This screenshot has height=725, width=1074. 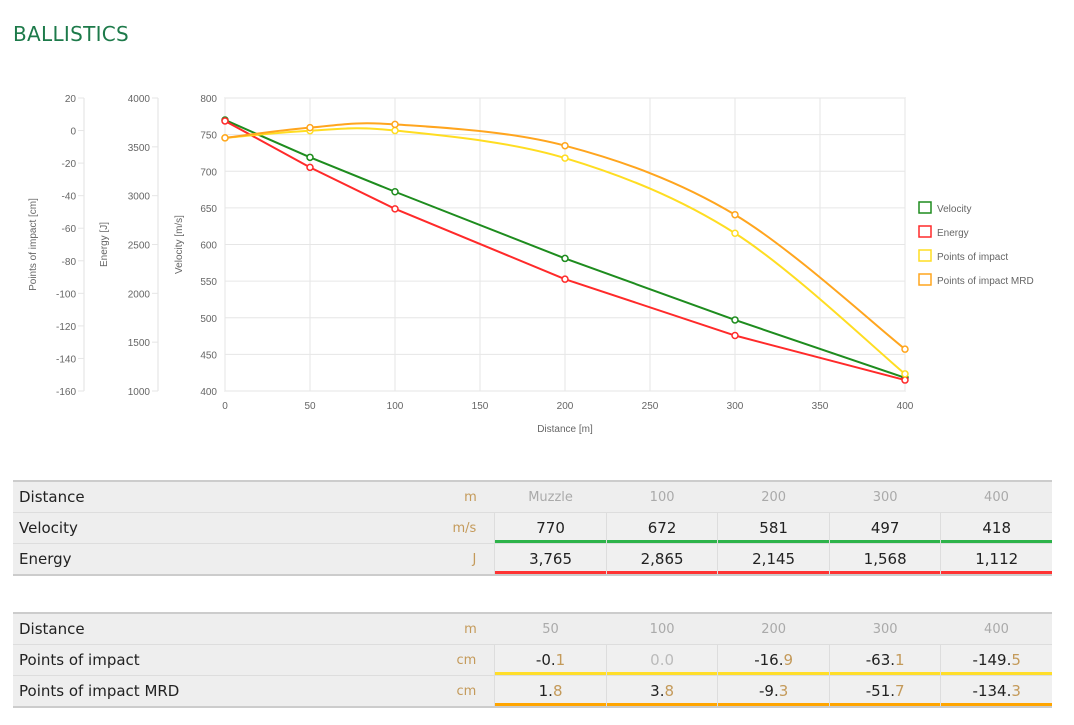 I want to click on value-cell: 2,145, so click(x=773, y=559).